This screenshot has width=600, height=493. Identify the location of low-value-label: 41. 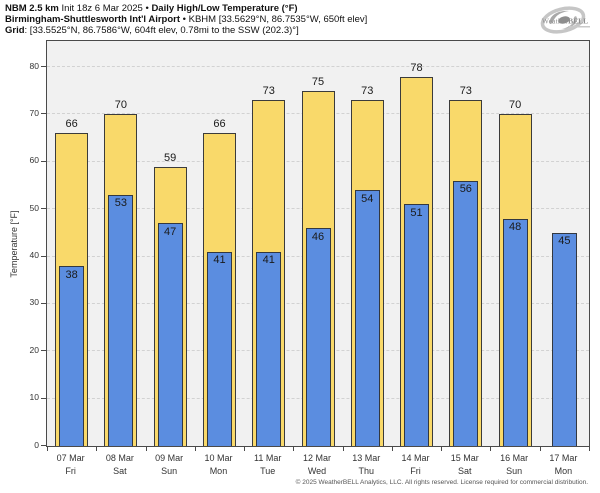
(268, 260).